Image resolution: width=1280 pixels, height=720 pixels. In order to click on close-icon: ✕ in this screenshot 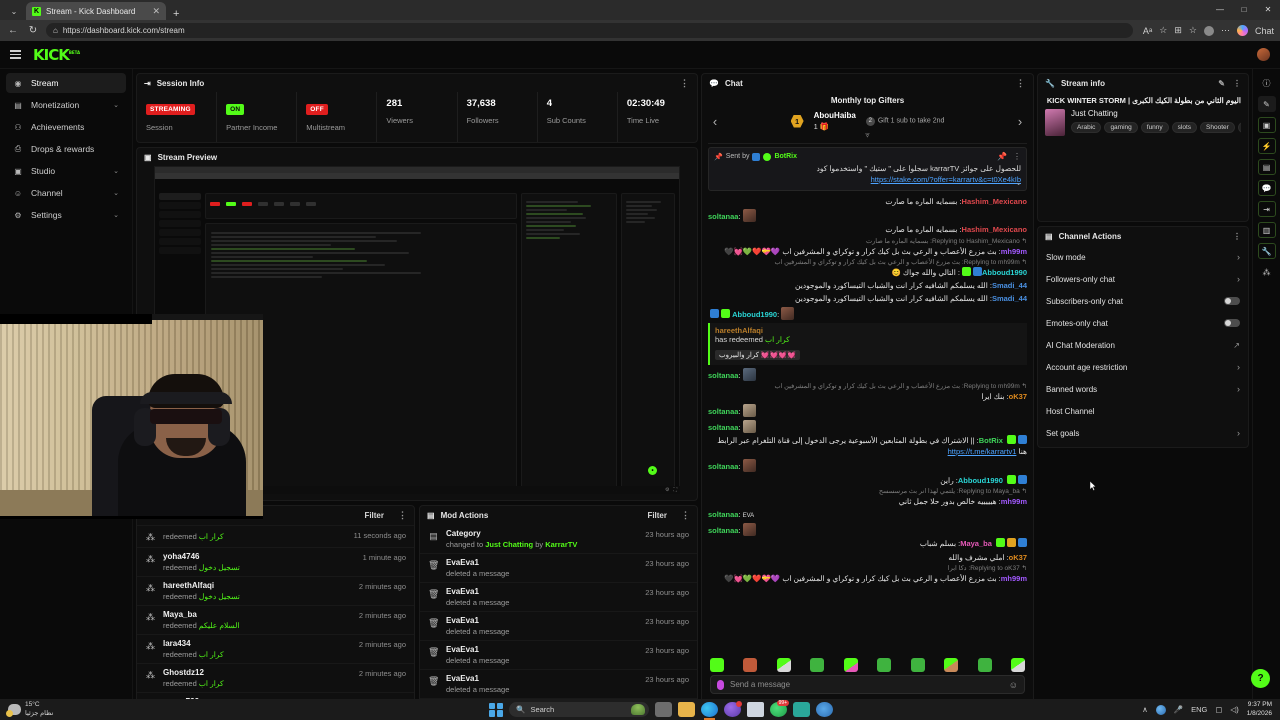, I will do `click(156, 10)`.